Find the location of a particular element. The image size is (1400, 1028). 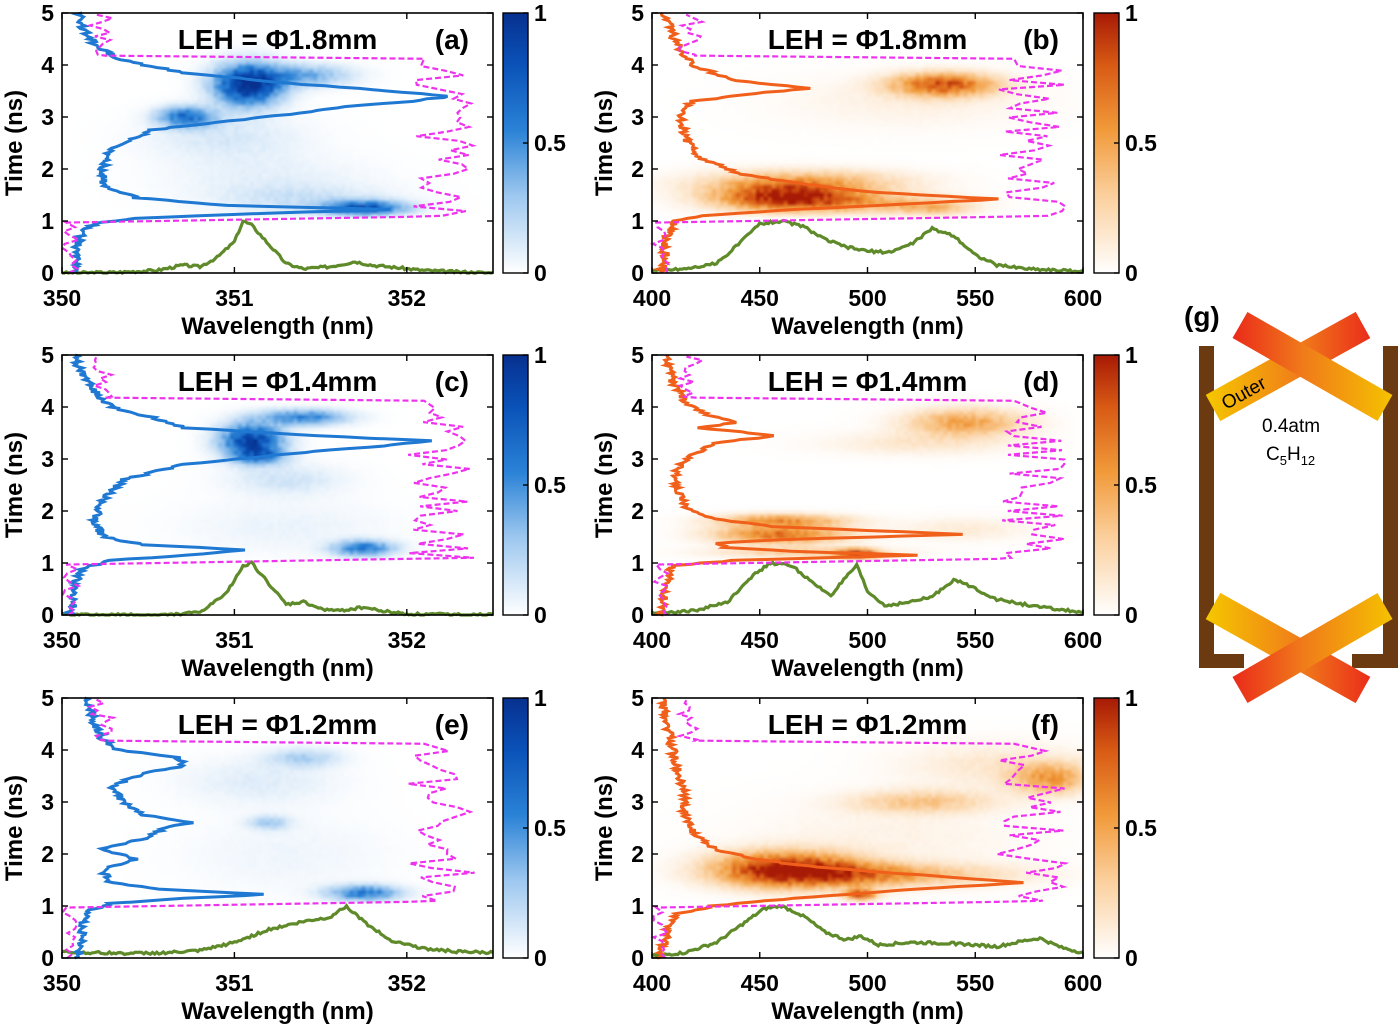

time-profile-line-d is located at coordinates (809, 485).